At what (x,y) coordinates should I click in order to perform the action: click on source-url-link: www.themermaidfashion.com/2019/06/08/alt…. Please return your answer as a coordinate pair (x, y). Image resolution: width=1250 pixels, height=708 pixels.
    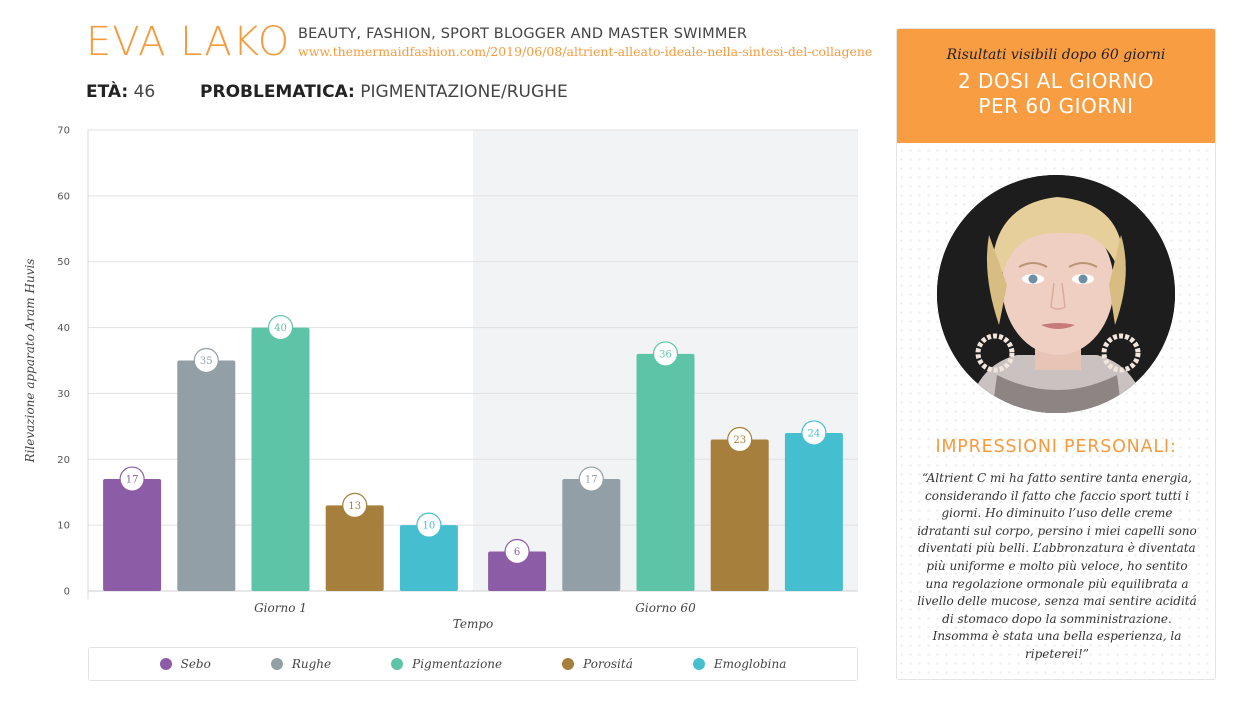
    Looking at the image, I should click on (585, 51).